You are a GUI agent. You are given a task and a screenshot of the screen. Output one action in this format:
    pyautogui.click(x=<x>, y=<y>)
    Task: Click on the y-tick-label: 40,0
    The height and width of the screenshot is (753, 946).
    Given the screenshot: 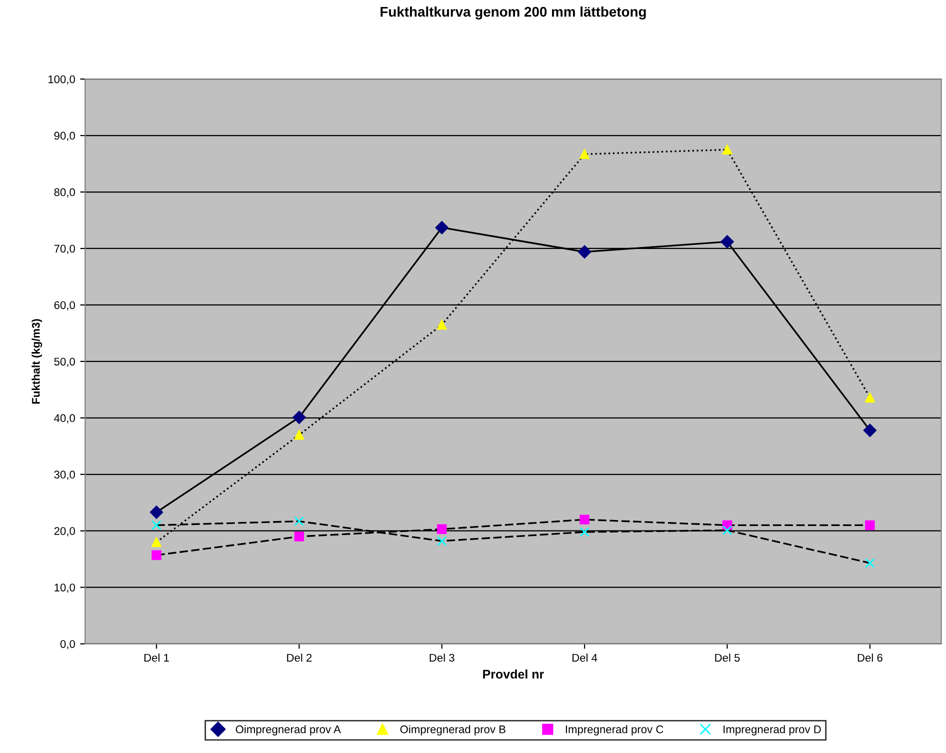 What is the action you would take?
    pyautogui.click(x=64, y=419)
    